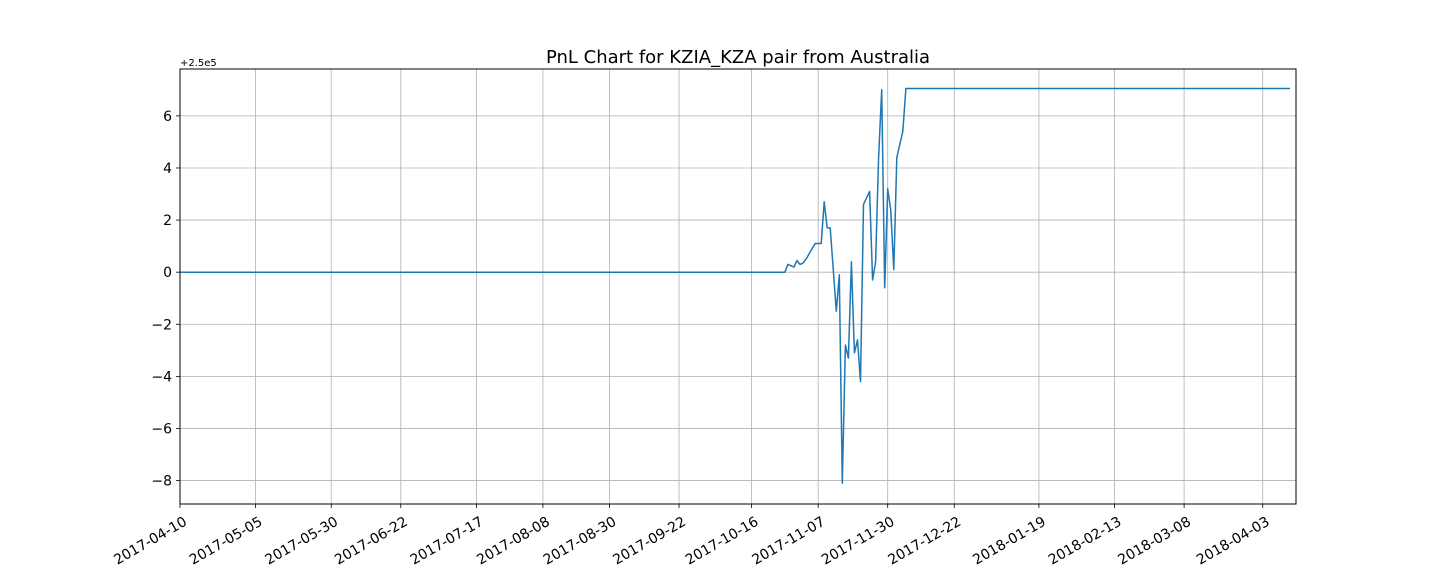 The height and width of the screenshot is (576, 1440). I want to click on y-axis: −8 −6 −4 −2 0 2 4 6, so click(165, 299).